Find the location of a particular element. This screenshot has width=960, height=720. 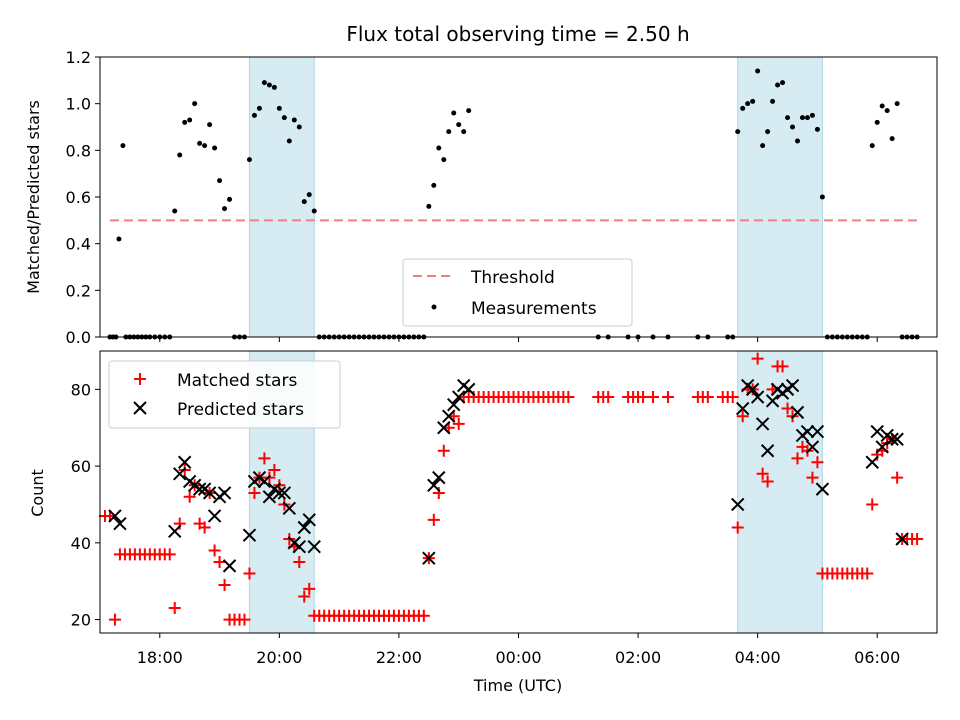

x-tick-label: 00:00 is located at coordinates (518, 657).